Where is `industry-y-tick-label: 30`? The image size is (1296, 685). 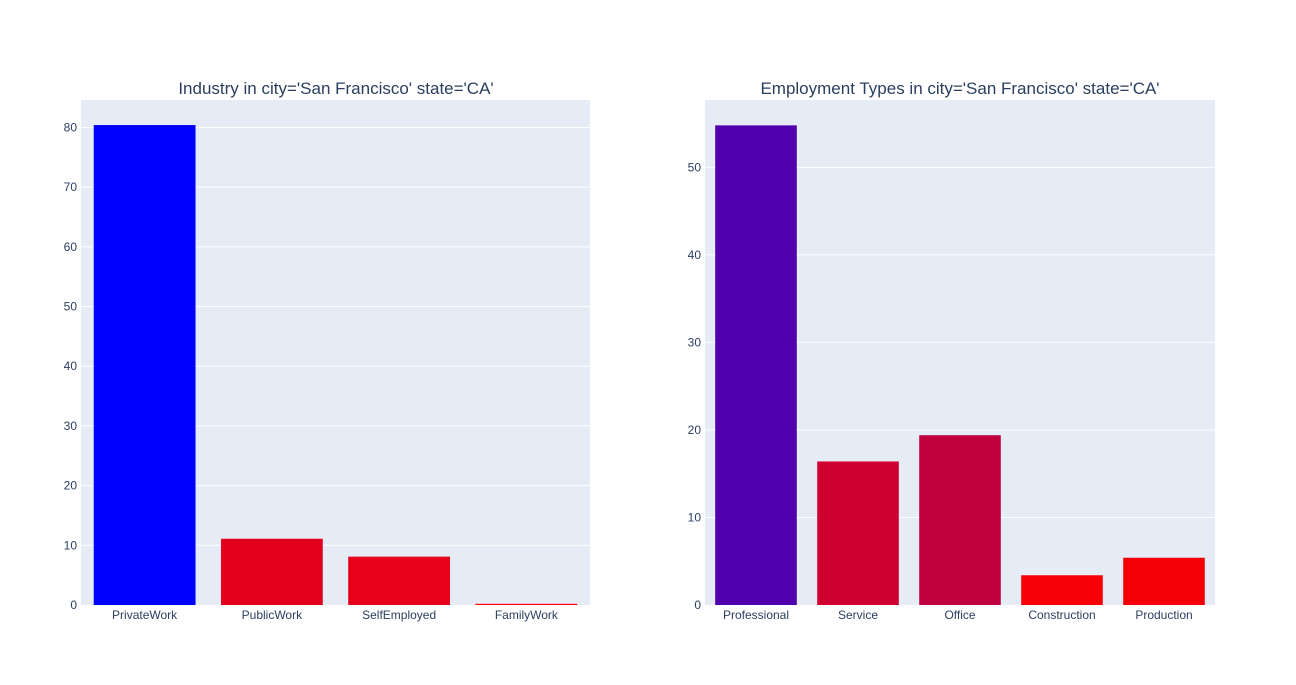 industry-y-tick-label: 30 is located at coordinates (71, 426).